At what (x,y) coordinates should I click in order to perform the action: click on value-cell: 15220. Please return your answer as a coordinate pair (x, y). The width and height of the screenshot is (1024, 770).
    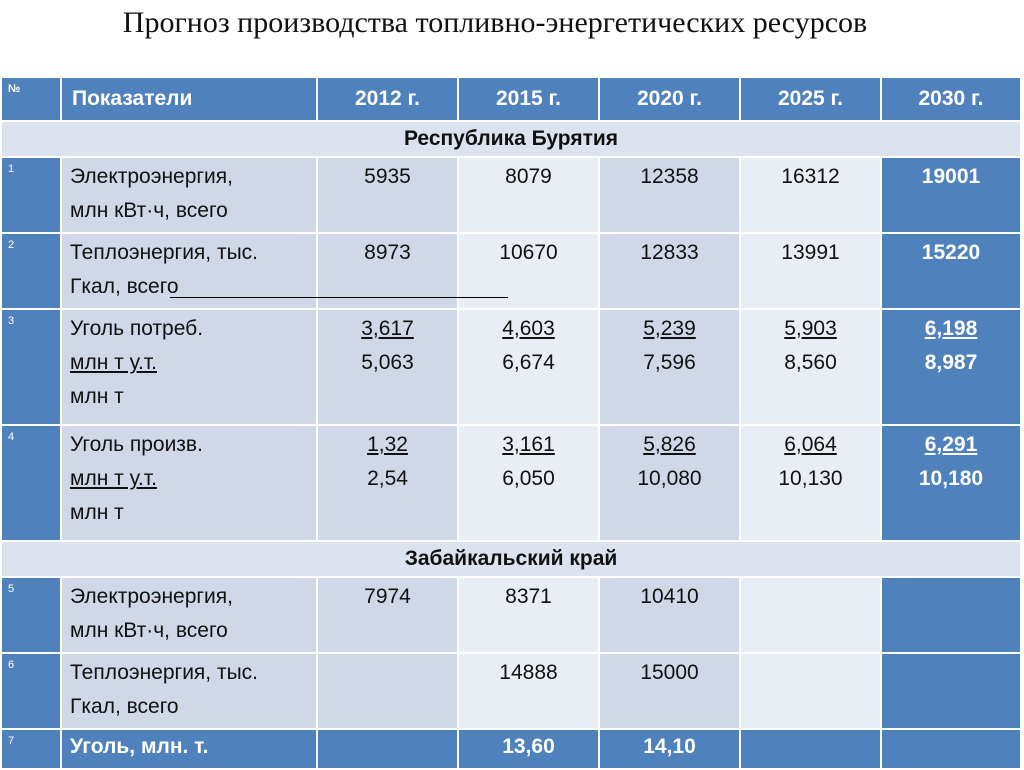
    Looking at the image, I should click on (951, 271).